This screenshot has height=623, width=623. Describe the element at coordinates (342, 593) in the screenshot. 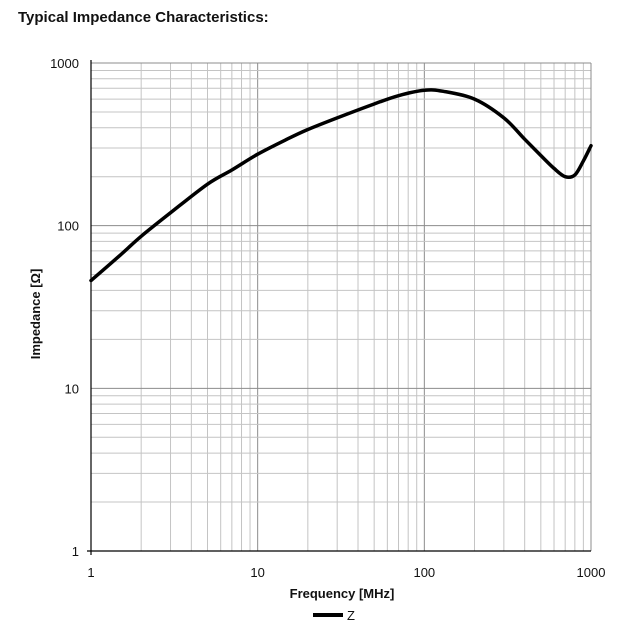

I see `x-axis-label: Frequency [MHz]` at that location.